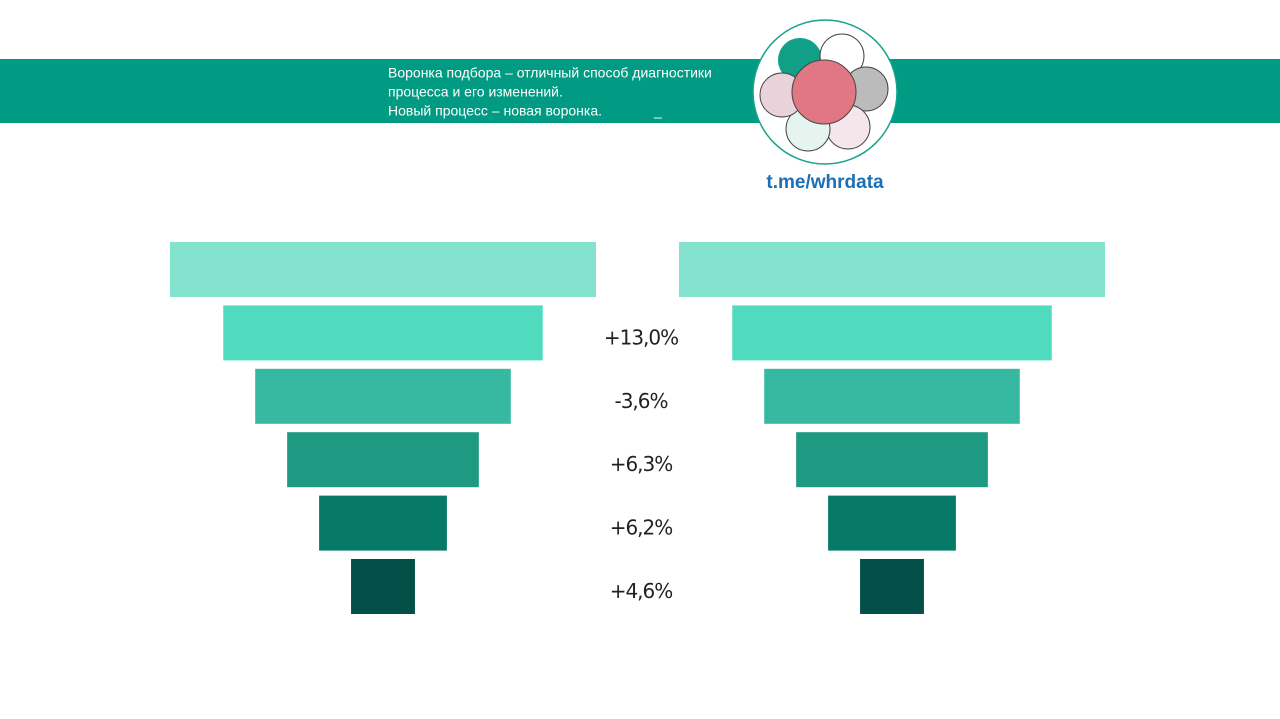 The image size is (1280, 719). Describe the element at coordinates (641, 337) in the screenshot. I see `change-label: +13,0%` at that location.